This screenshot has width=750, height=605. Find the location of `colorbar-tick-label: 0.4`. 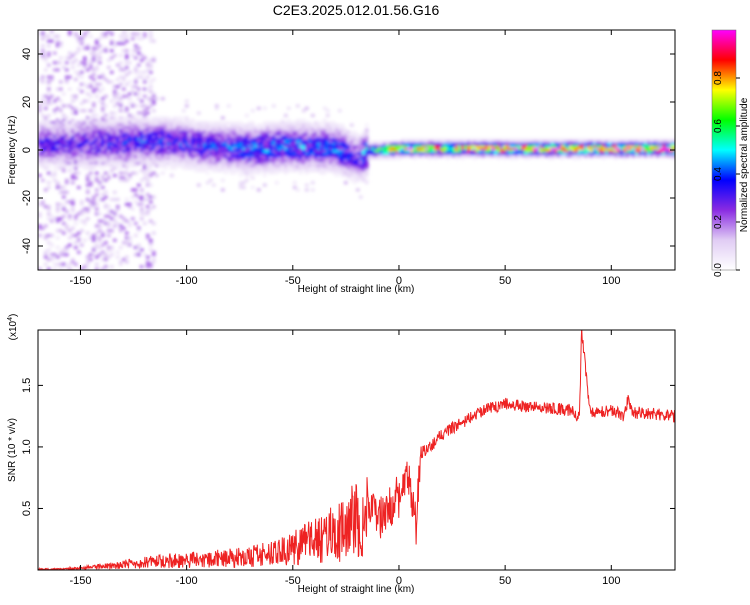

colorbar-tick-label: 0.4 is located at coordinates (718, 174).